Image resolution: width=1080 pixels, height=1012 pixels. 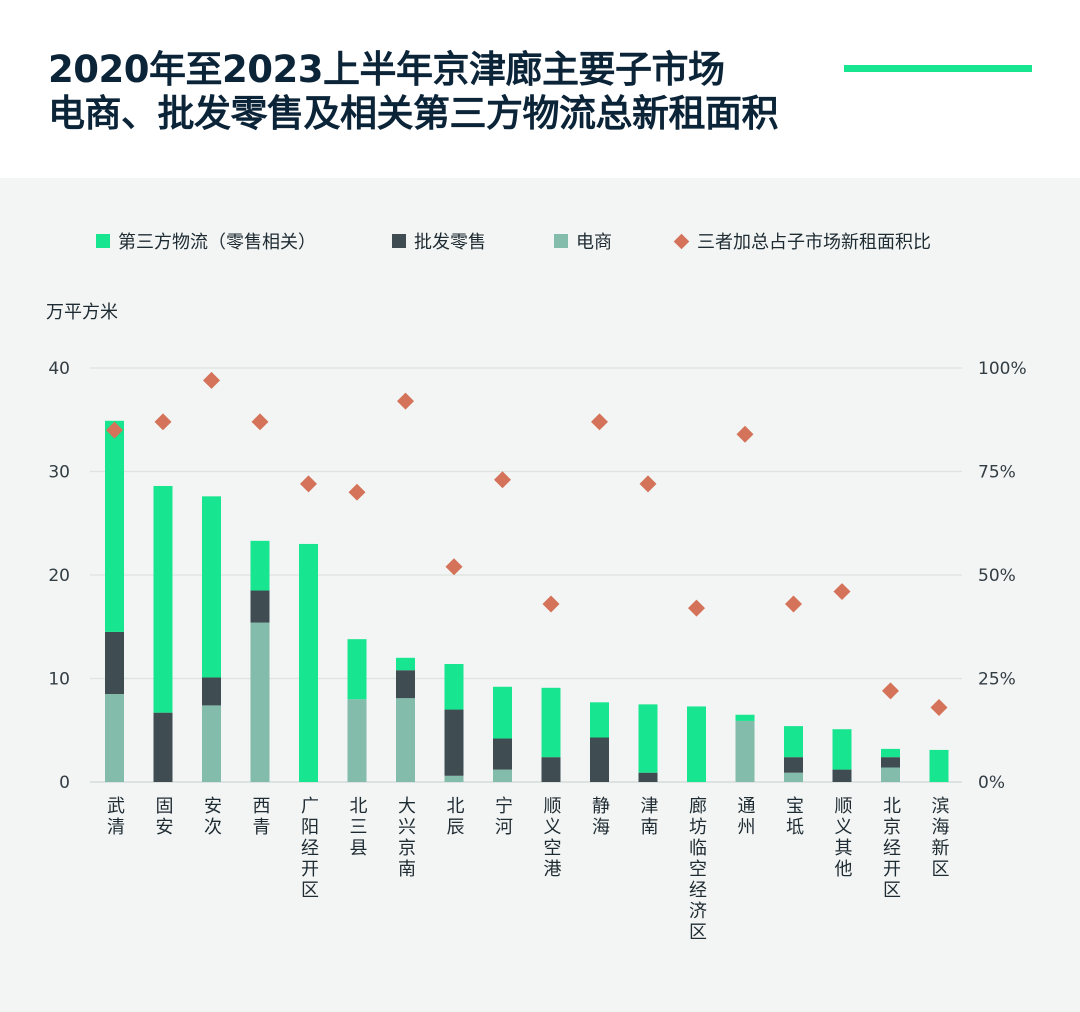 I want to click on x-category-label: 安次, so click(x=211, y=817).